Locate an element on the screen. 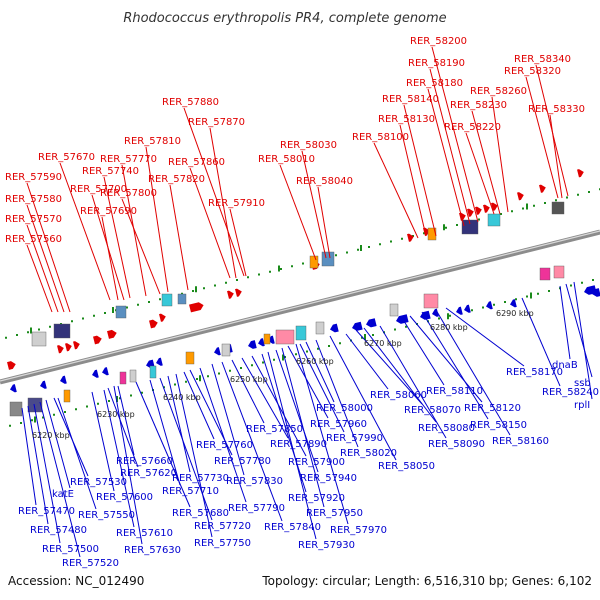 This screenshot has width=600, height=600. gene-label-RER_57520: RER_57520 is located at coordinates (90, 563).